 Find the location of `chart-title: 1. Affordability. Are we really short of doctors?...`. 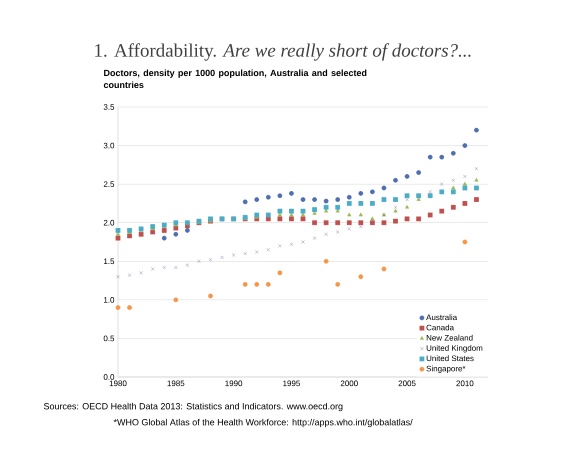

chart-title: 1. Affordability. Are we really short of doctors?... is located at coordinates (283, 52).